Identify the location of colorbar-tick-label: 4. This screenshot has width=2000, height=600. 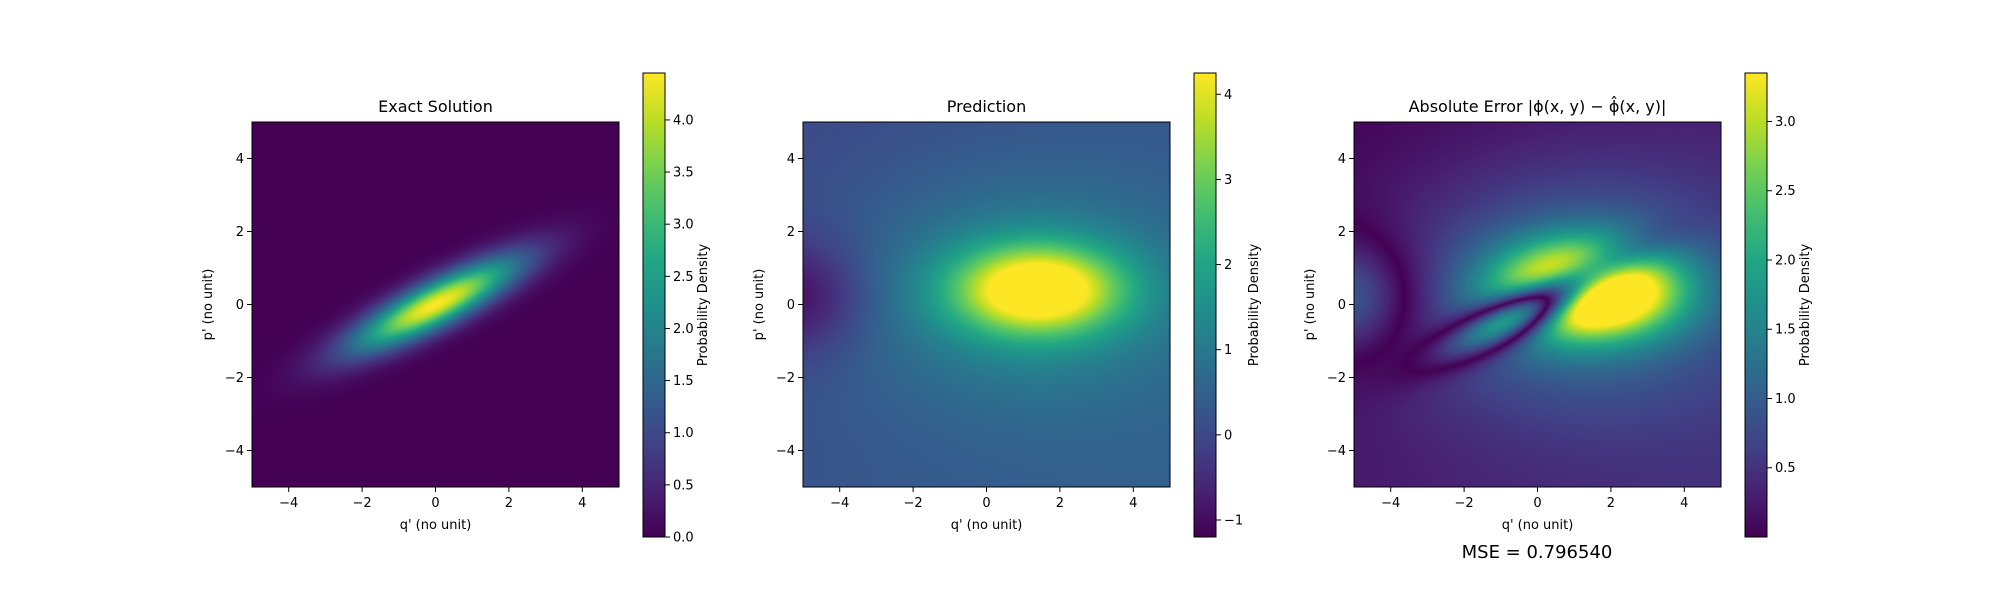
(1228, 95).